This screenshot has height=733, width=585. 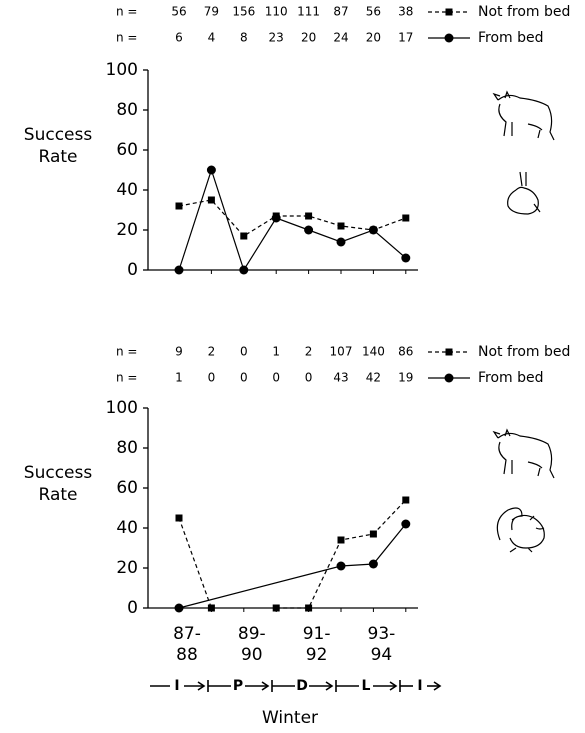 I want to click on n-value: 23, so click(x=276, y=38).